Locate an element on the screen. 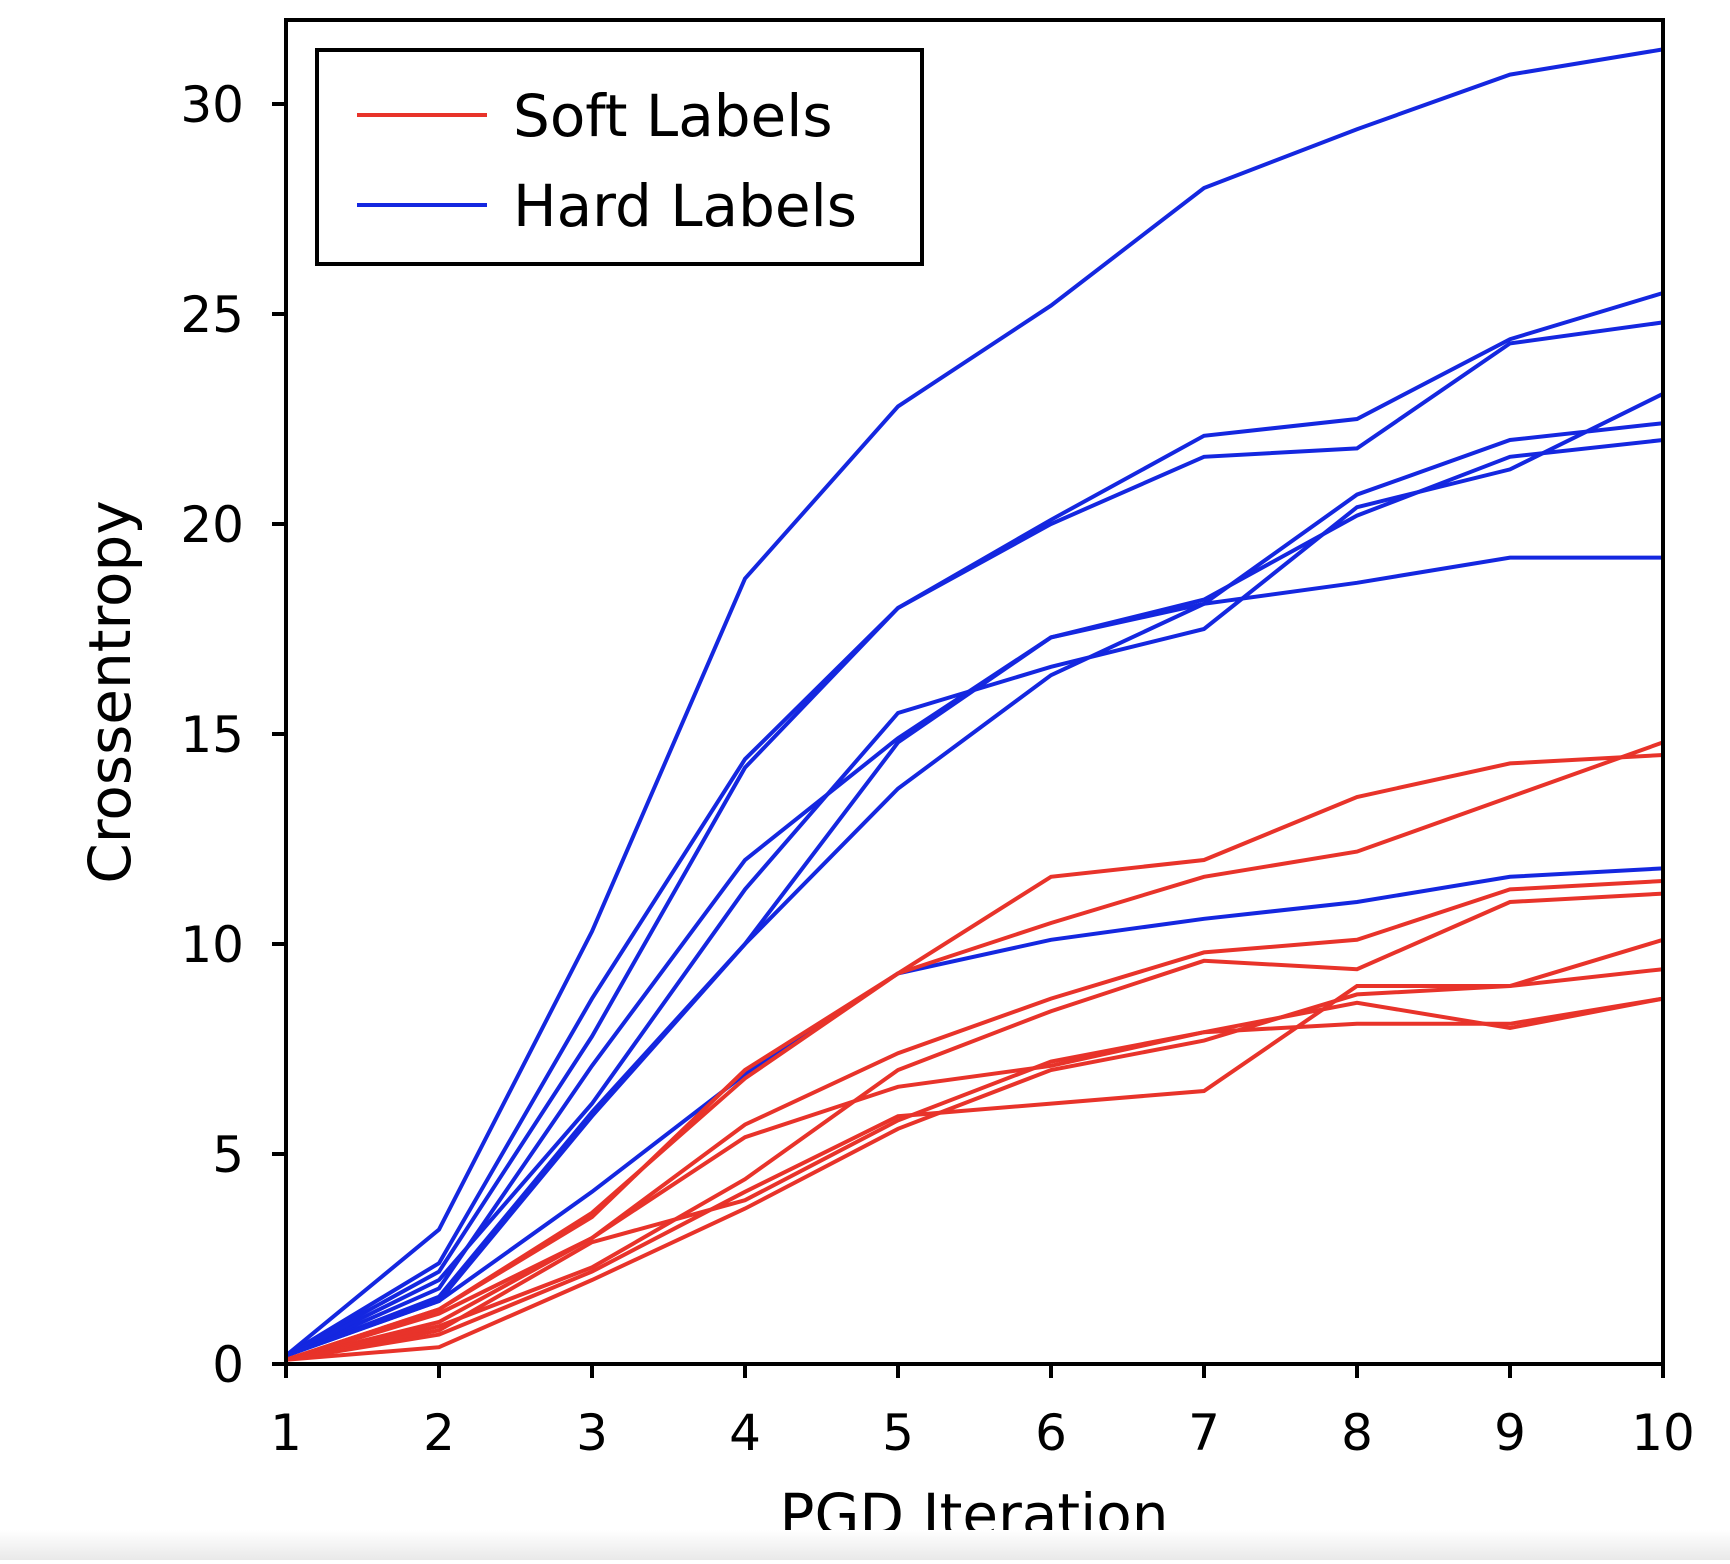 The width and height of the screenshot is (1730, 1564). y-tick-label: 25 is located at coordinates (212, 315).